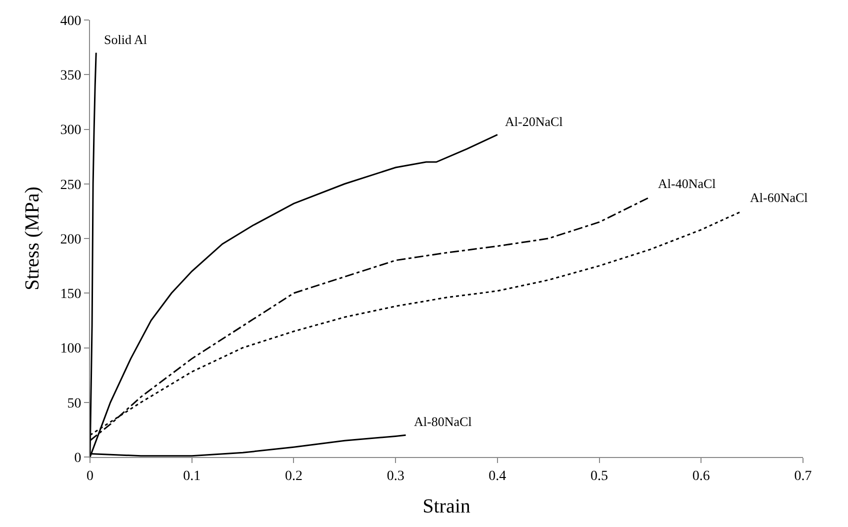  Describe the element at coordinates (71, 76) in the screenshot. I see `y-tick-label: 350` at that location.